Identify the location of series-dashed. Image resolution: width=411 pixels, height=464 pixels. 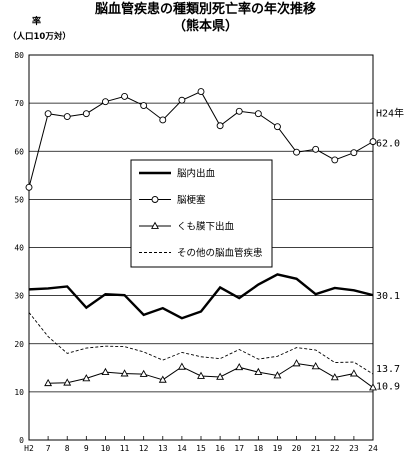
(201, 343).